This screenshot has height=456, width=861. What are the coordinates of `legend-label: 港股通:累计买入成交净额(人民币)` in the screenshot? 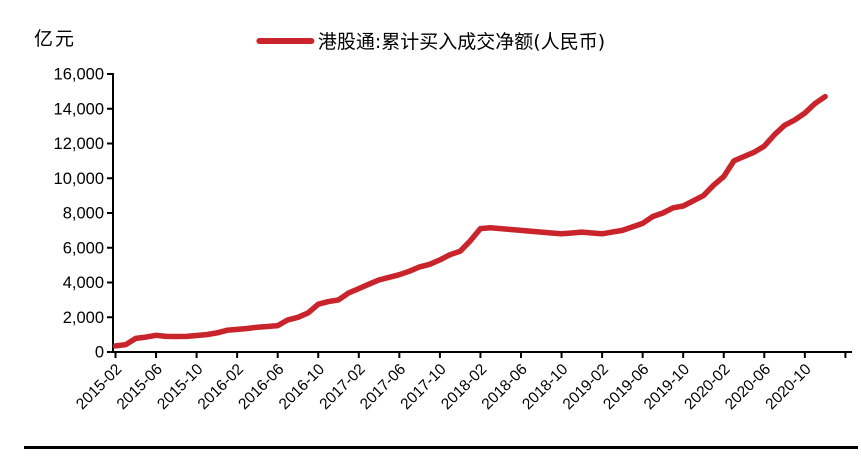 It's located at (461, 42).